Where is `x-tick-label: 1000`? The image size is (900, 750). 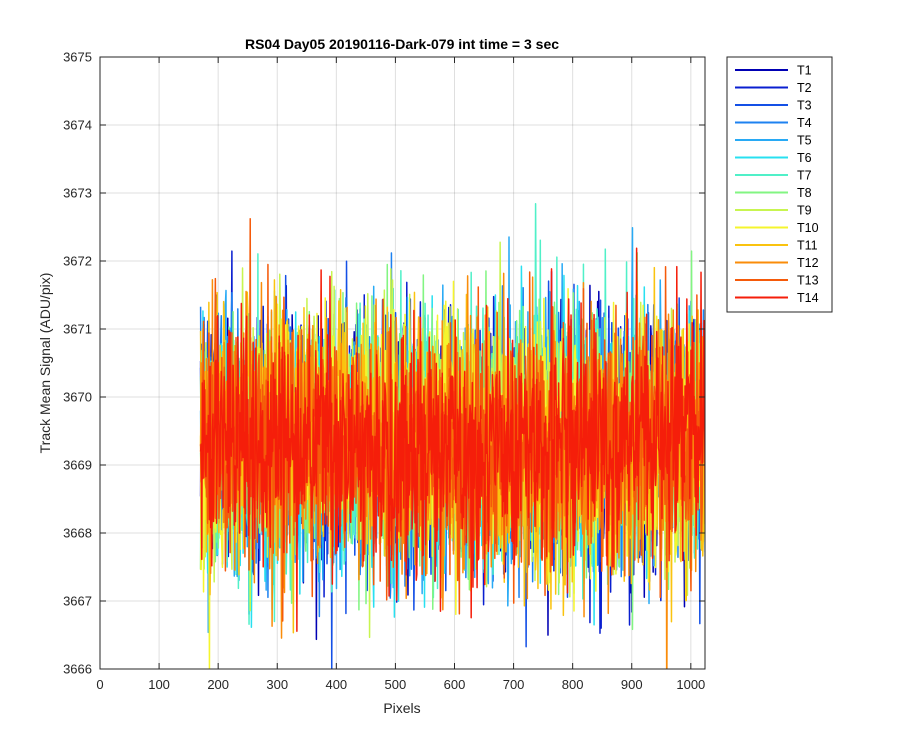 x-tick-label: 1000 is located at coordinates (690, 684).